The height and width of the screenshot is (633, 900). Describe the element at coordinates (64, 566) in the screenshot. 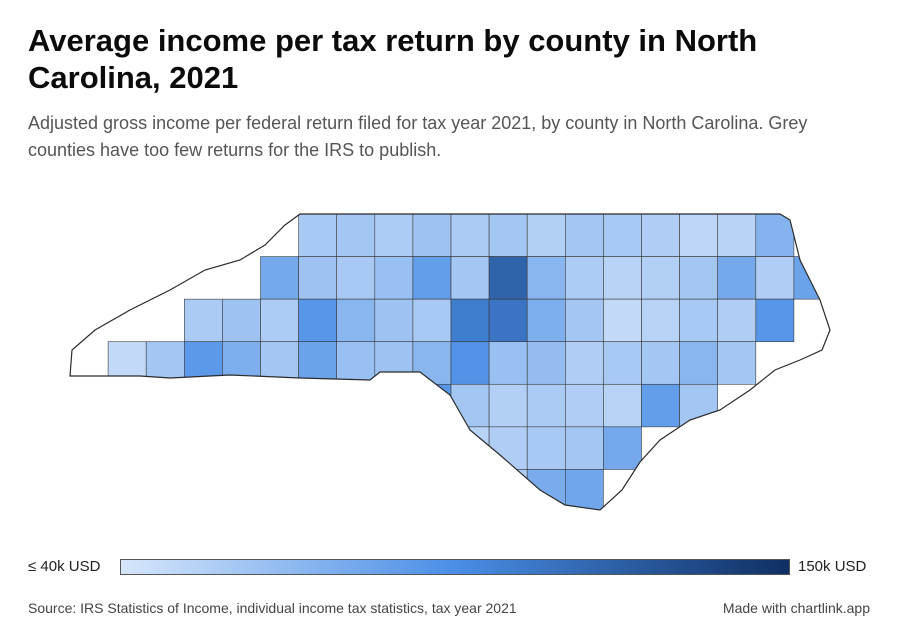

I see `legend-min-label: ≤ 40k USD` at that location.